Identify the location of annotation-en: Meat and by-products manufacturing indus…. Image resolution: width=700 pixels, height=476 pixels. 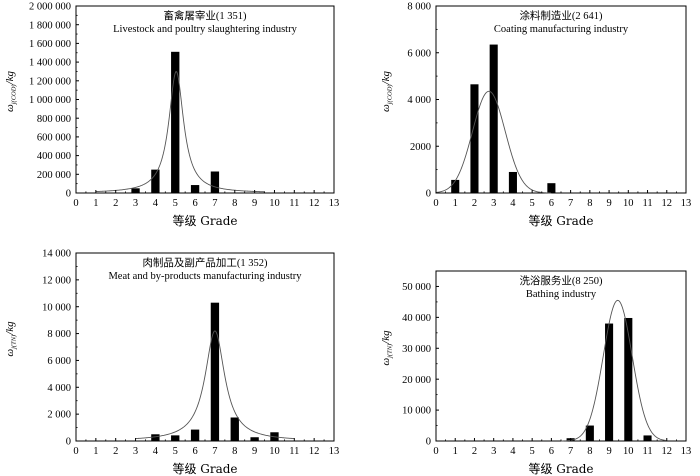
(205, 276).